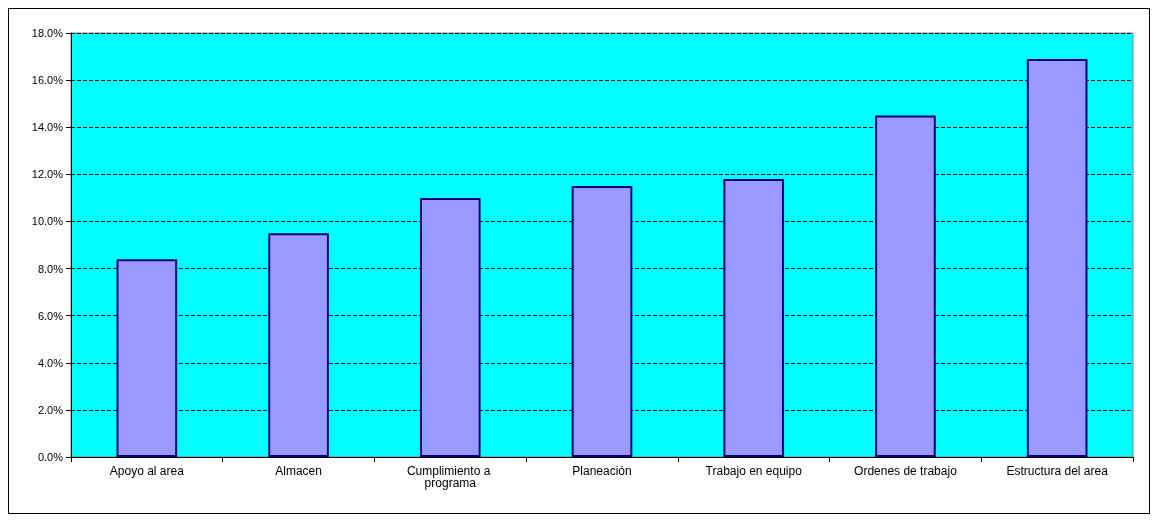 The image size is (1156, 520). I want to click on x-tick-label: Apoyo al area, so click(147, 471).